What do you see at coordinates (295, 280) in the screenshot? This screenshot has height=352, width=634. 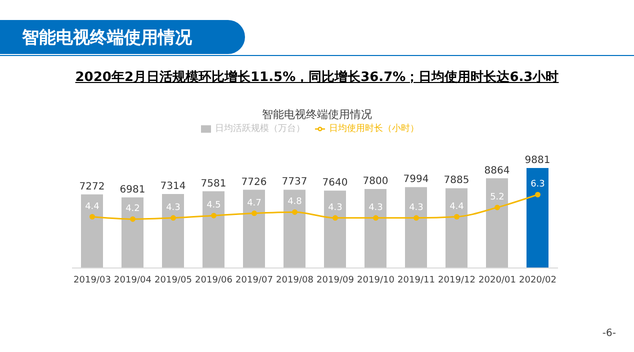 I see `x-tick-label: 2019/08` at bounding box center [295, 280].